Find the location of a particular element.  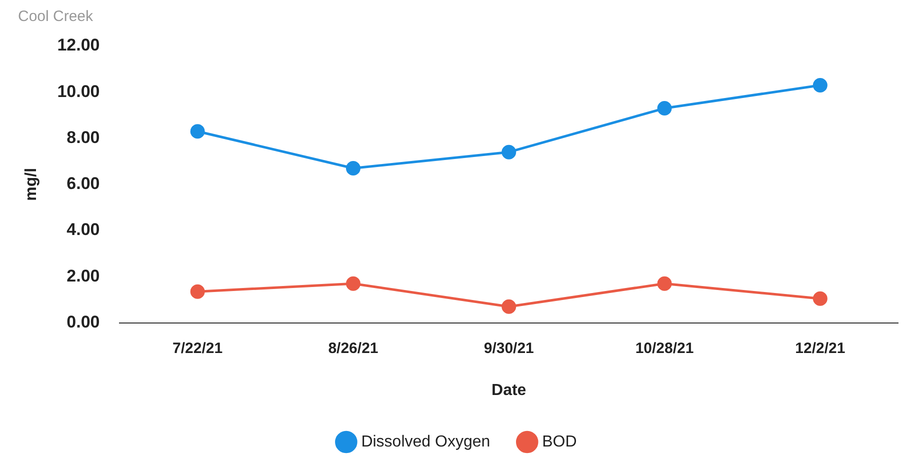

y-tick-label: 0.00 is located at coordinates (83, 322).